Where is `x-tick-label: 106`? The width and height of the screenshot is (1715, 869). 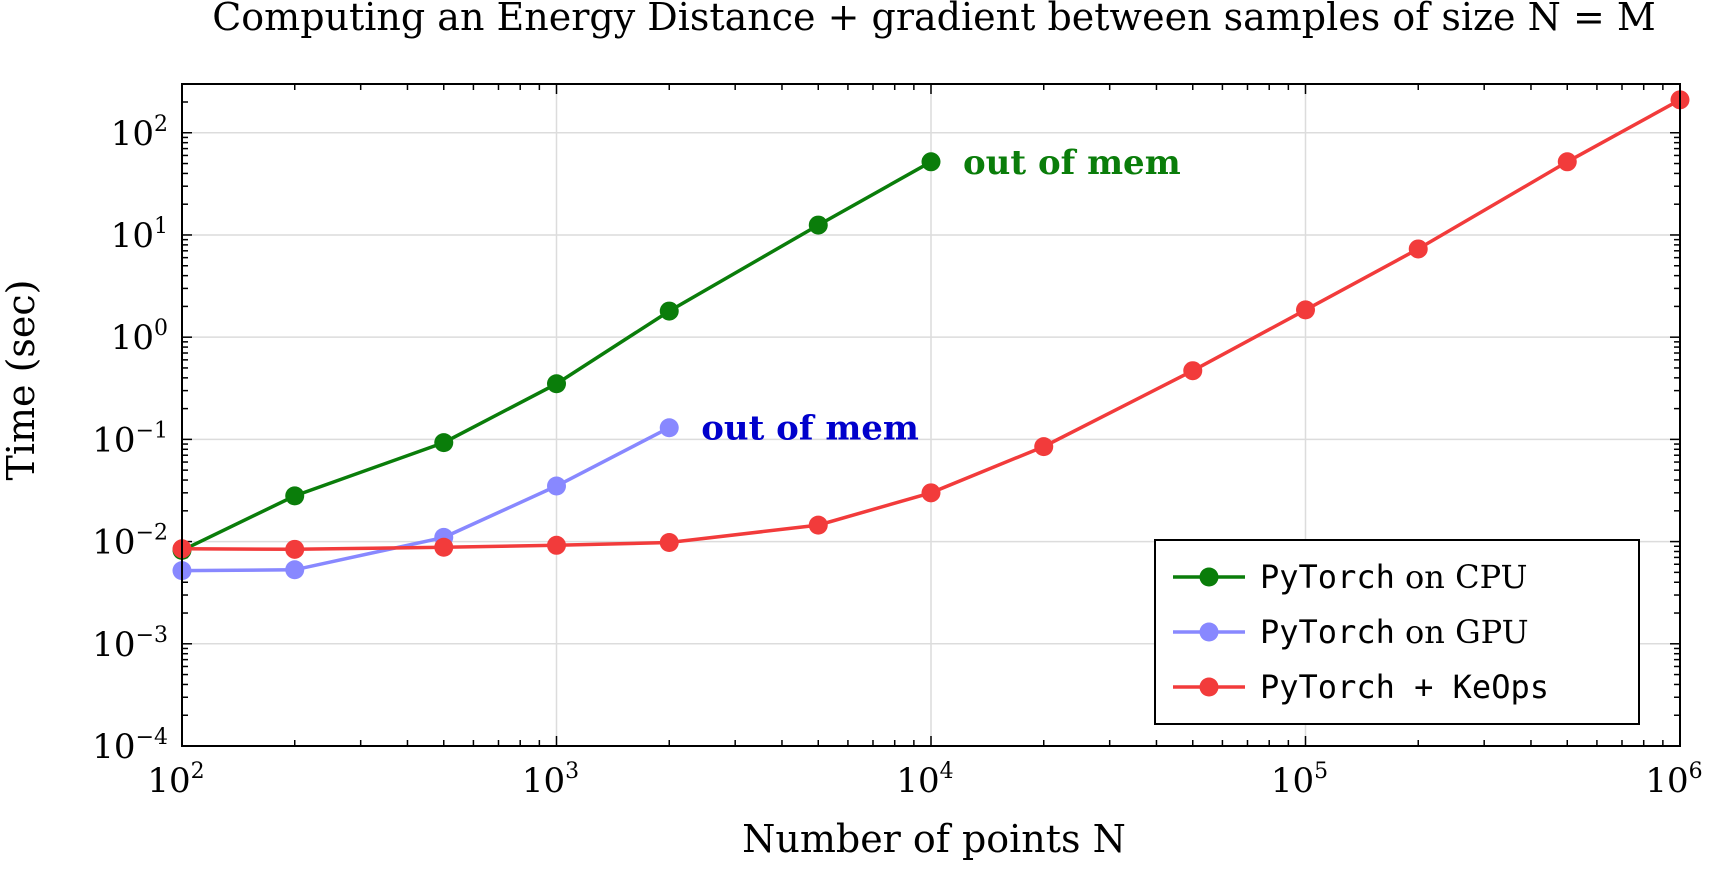
x-tick-label: 106 is located at coordinates (1673, 780).